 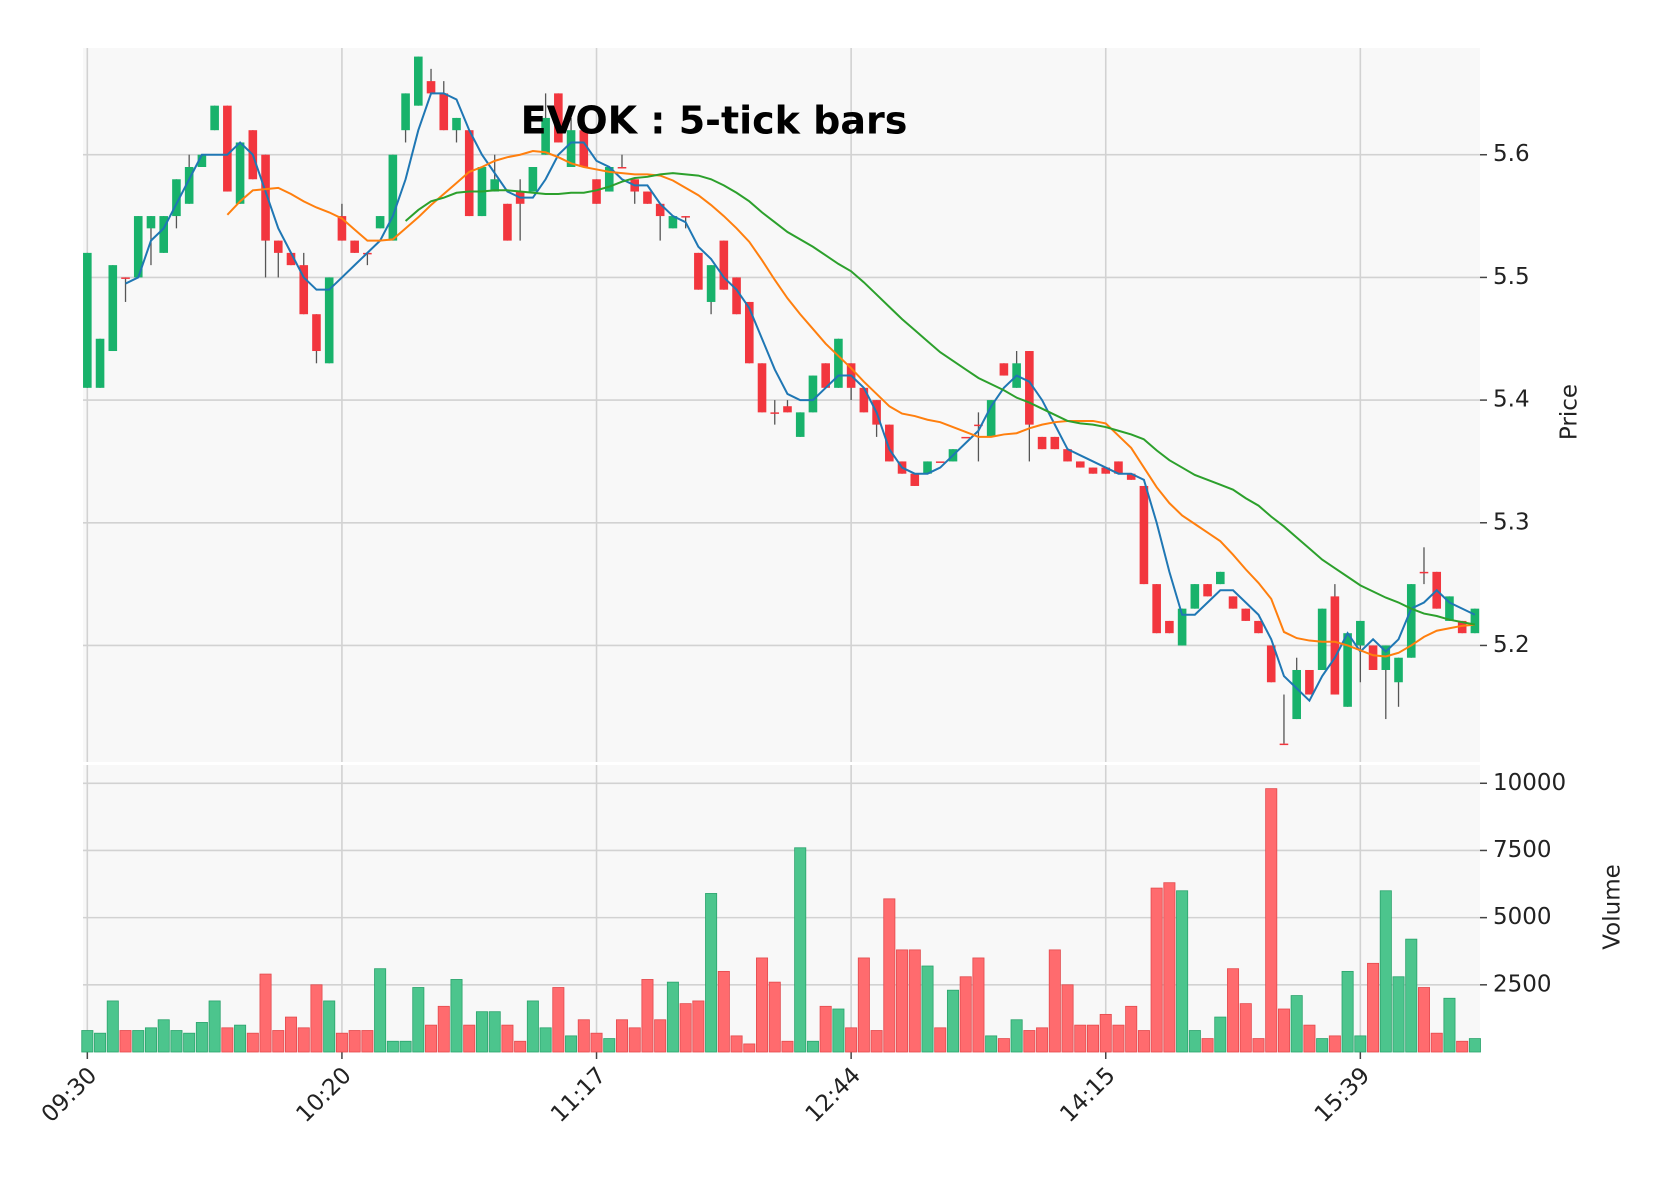 I want to click on x-tick-label: 15:39, so click(x=1342, y=1094).